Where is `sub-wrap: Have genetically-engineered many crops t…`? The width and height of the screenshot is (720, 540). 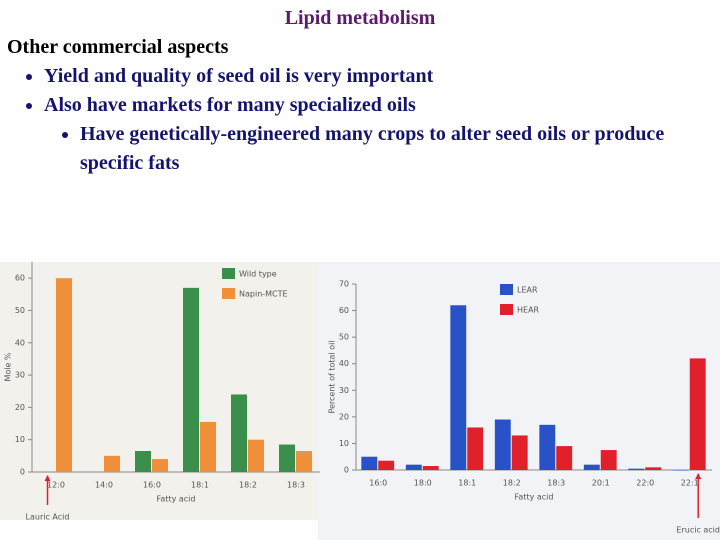
sub-wrap: Have genetically-engineered many crops t… is located at coordinates (382, 149).